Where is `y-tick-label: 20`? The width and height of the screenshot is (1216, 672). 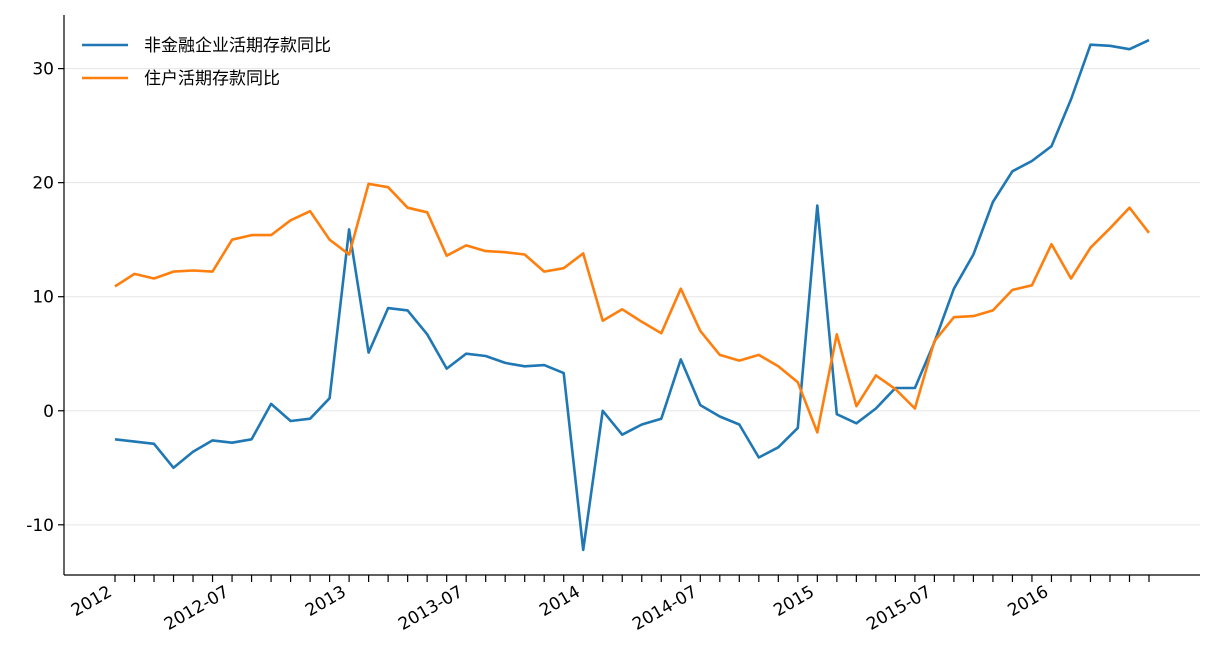 y-tick-label: 20 is located at coordinates (43, 184).